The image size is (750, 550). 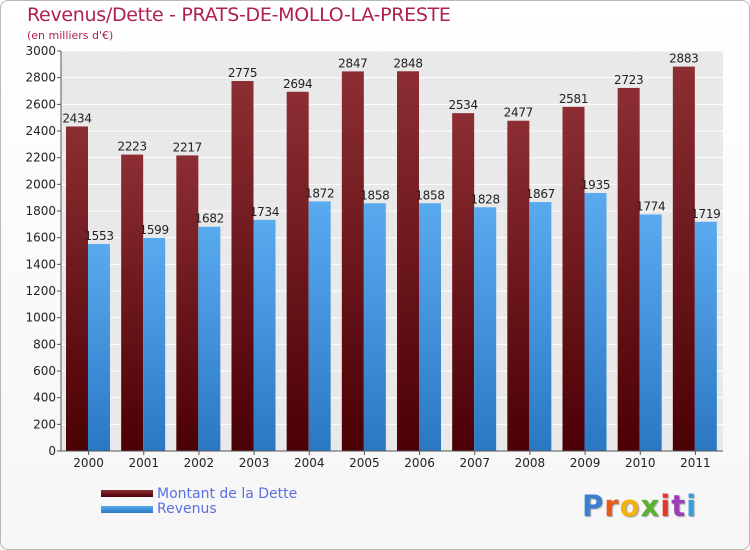 What do you see at coordinates (127, 493) in the screenshot?
I see `legend-swatch-dette` at bounding box center [127, 493].